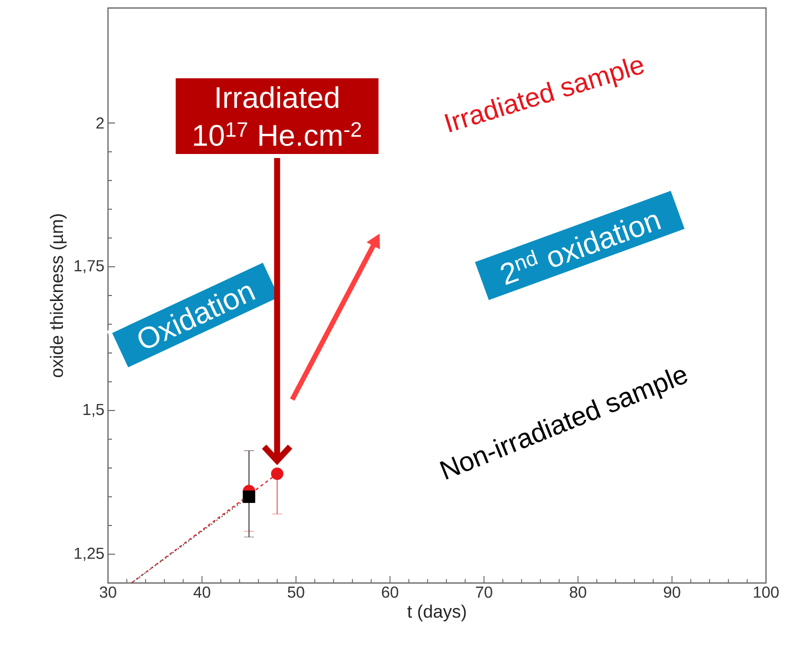 The width and height of the screenshot is (794, 670). Describe the element at coordinates (766, 592) in the screenshot. I see `x-tick-label: 100` at that location.